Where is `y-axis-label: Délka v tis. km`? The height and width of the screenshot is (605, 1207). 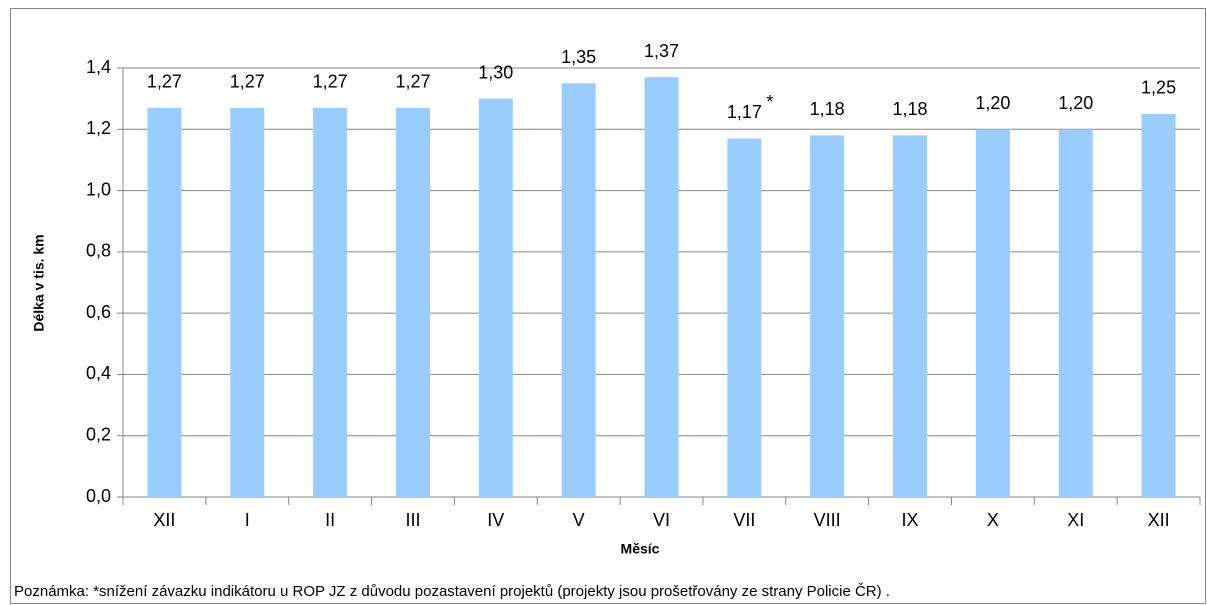 y-axis-label: Délka v tis. km is located at coordinates (39, 282).